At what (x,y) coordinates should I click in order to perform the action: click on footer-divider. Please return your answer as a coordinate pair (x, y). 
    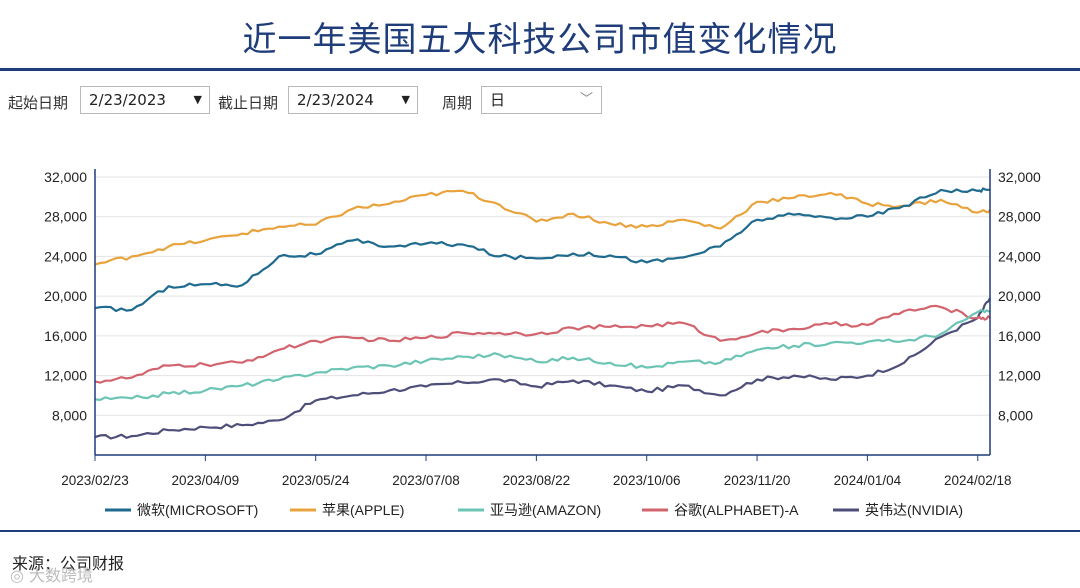
    Looking at the image, I should click on (540, 531).